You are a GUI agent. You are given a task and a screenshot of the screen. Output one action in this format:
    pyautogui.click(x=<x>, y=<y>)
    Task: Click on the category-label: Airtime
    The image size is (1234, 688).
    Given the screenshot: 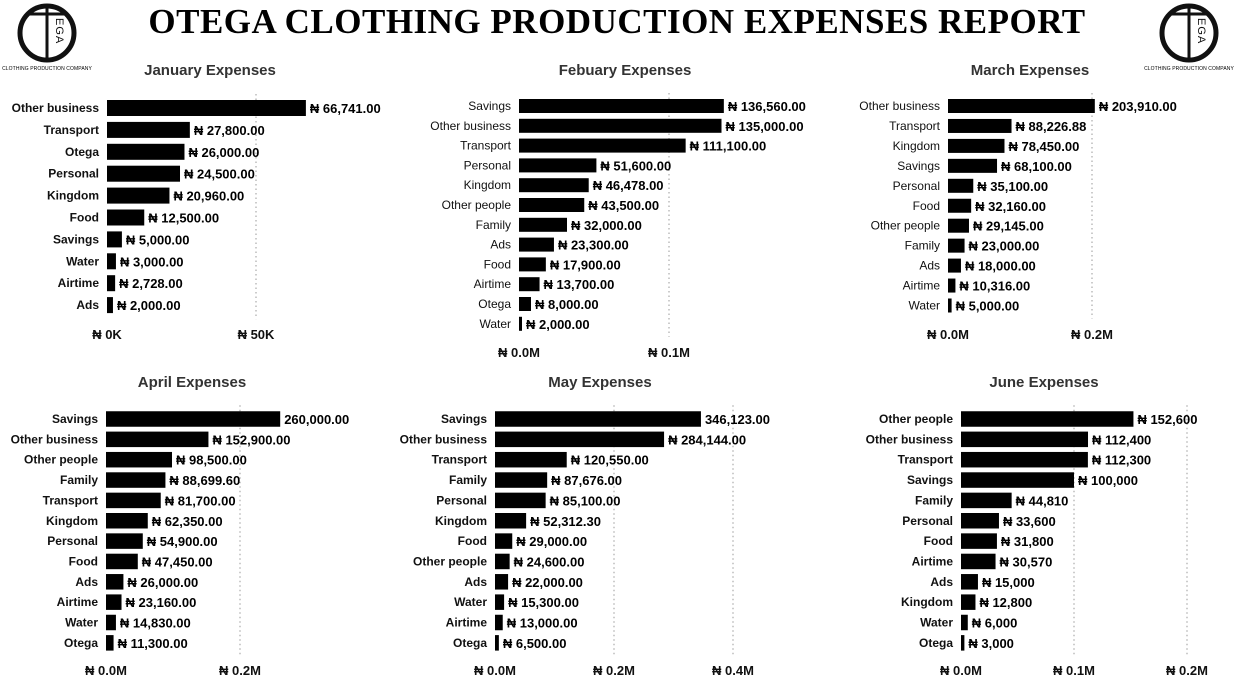 What is the action you would take?
    pyautogui.click(x=922, y=286)
    